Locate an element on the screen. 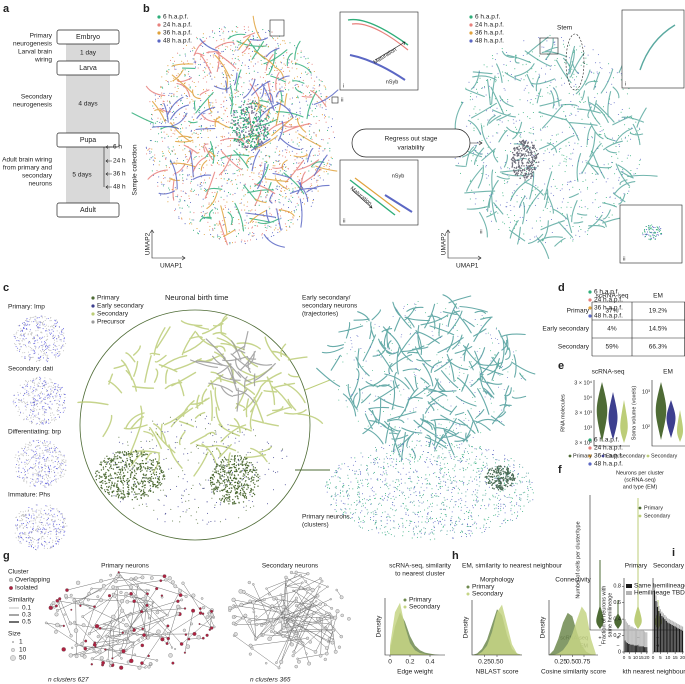  chart-title: Secondary is located at coordinates (669, 566).